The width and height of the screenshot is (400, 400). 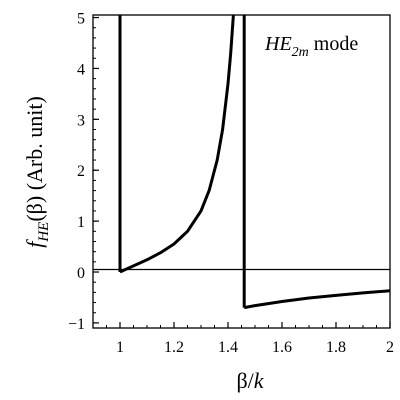 What do you see at coordinates (34, 209) in the screenshot?
I see `y-axis-title-arg: (β)` at bounding box center [34, 209].